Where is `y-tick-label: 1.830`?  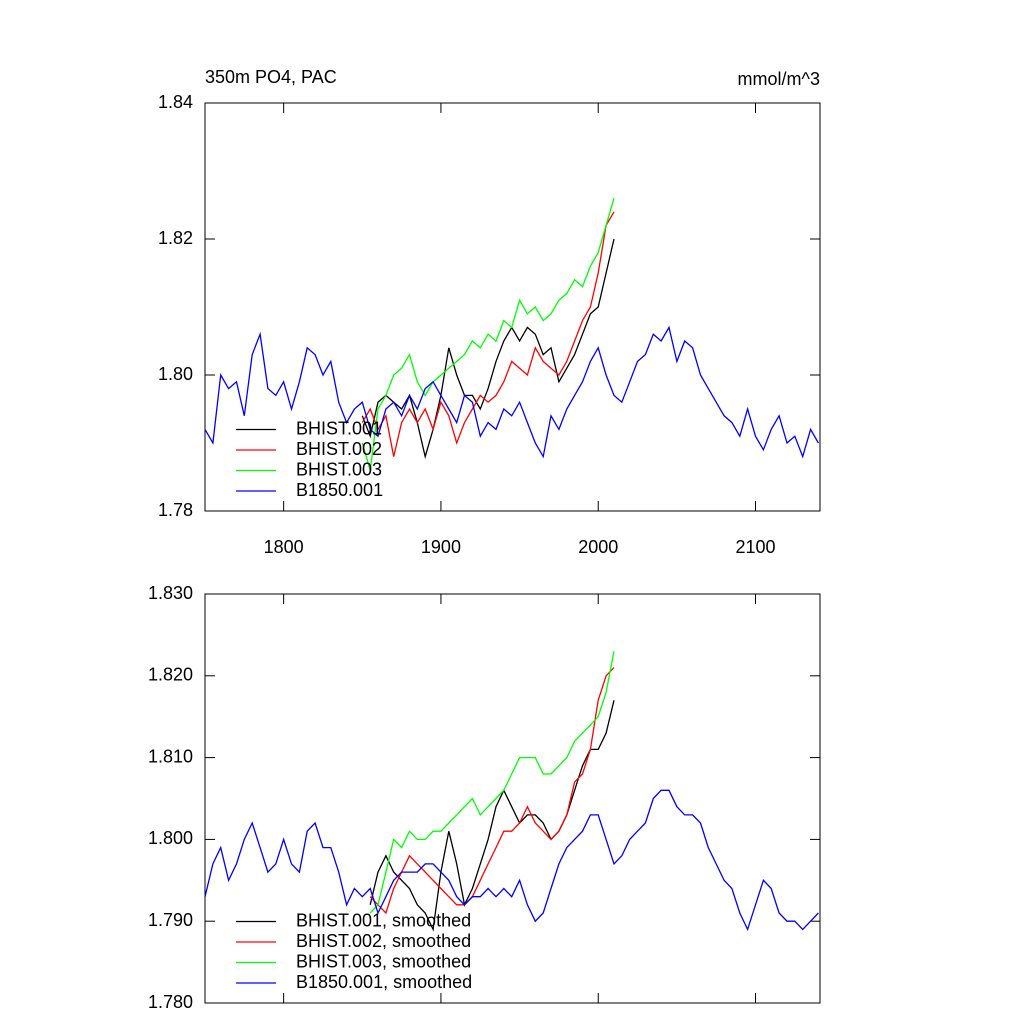 y-tick-label: 1.830 is located at coordinates (170, 593).